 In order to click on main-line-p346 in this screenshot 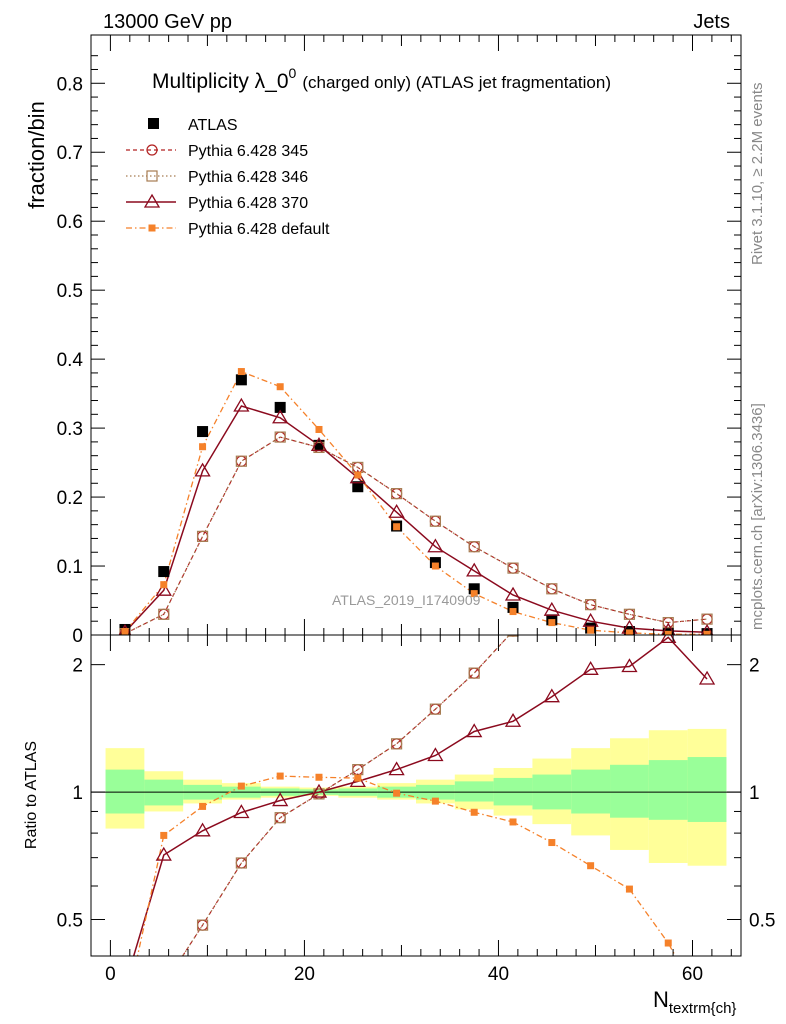, I will do `click(416, 535)`.